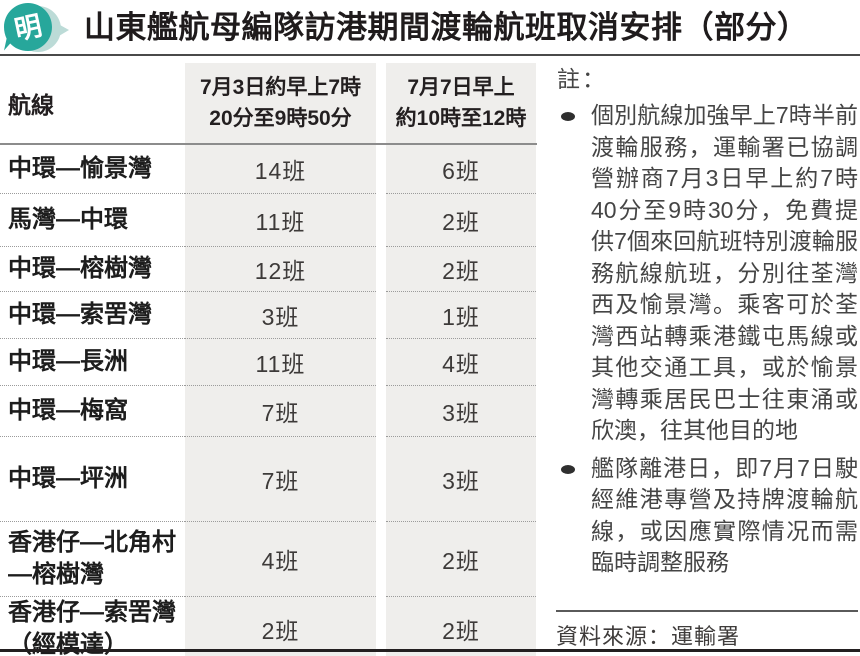  Describe the element at coordinates (31, 105) in the screenshot. I see `column-header-route: 航線` at that location.